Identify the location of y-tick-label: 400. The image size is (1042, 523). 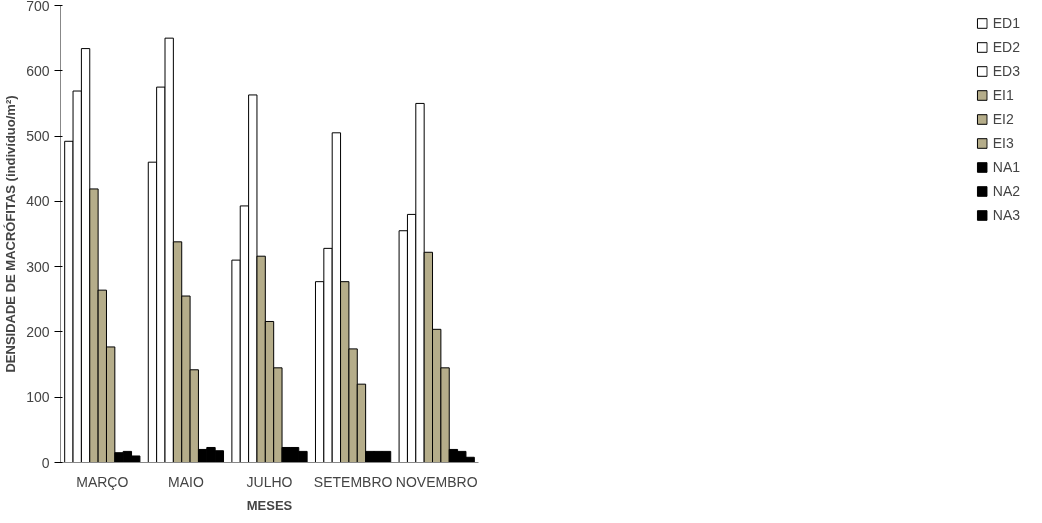
(38, 201).